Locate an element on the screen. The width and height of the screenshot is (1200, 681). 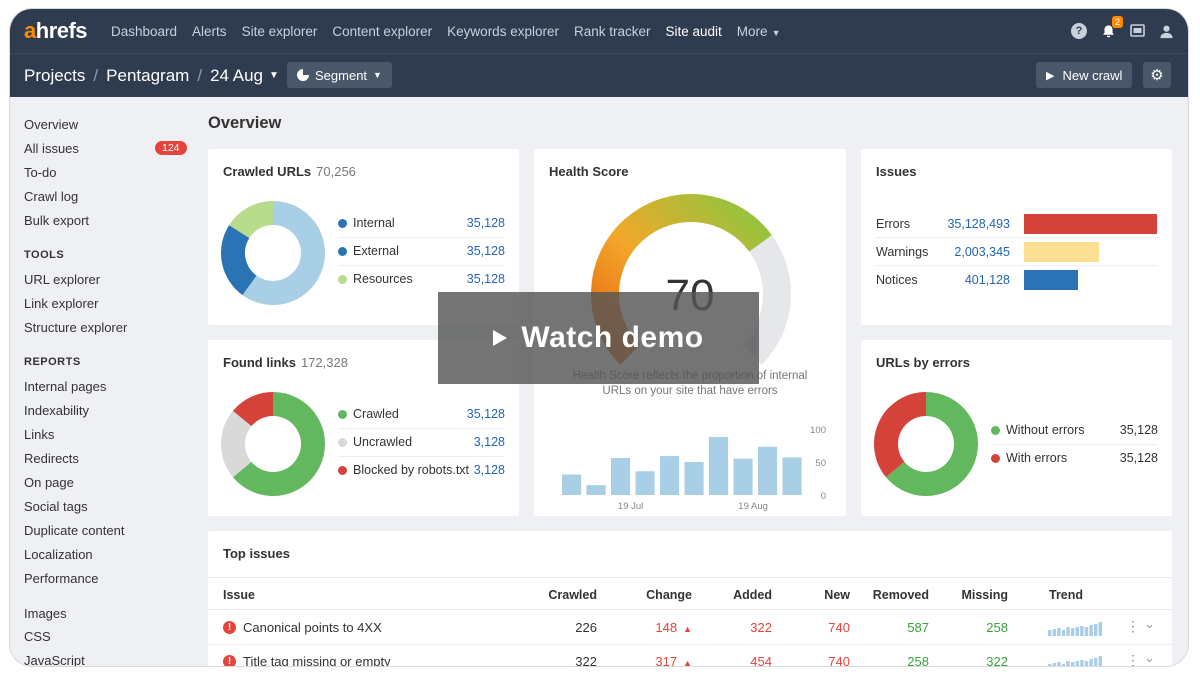
nav-site-explorer: Site explorer is located at coordinates (279, 31).